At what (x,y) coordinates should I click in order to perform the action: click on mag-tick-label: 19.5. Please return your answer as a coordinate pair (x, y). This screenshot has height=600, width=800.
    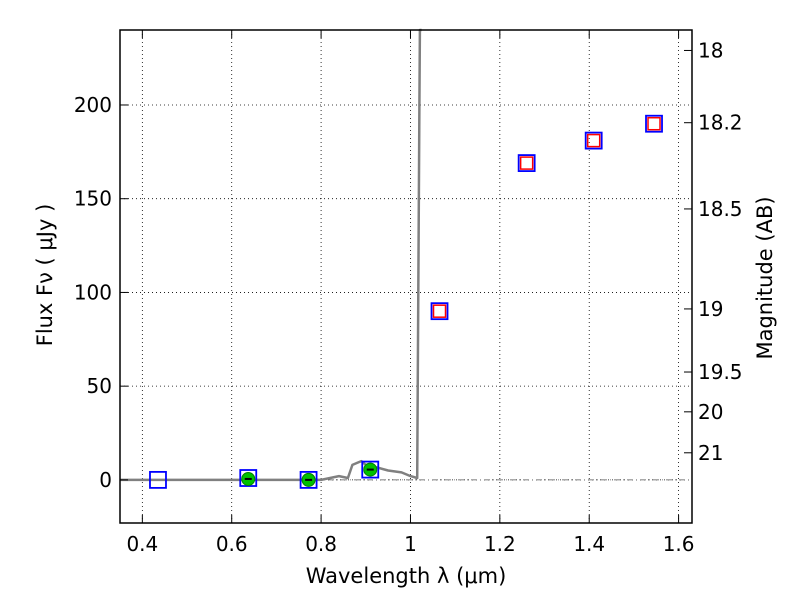
    Looking at the image, I should click on (720, 372).